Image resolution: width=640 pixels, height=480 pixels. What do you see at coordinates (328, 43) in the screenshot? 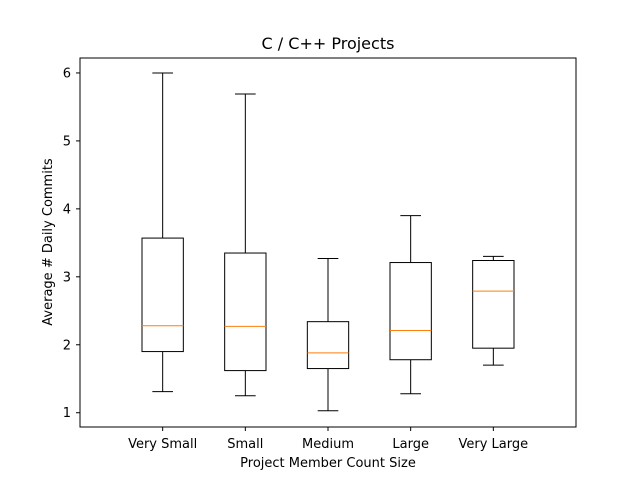
I see `chart-title: C / C++ Projects` at bounding box center [328, 43].